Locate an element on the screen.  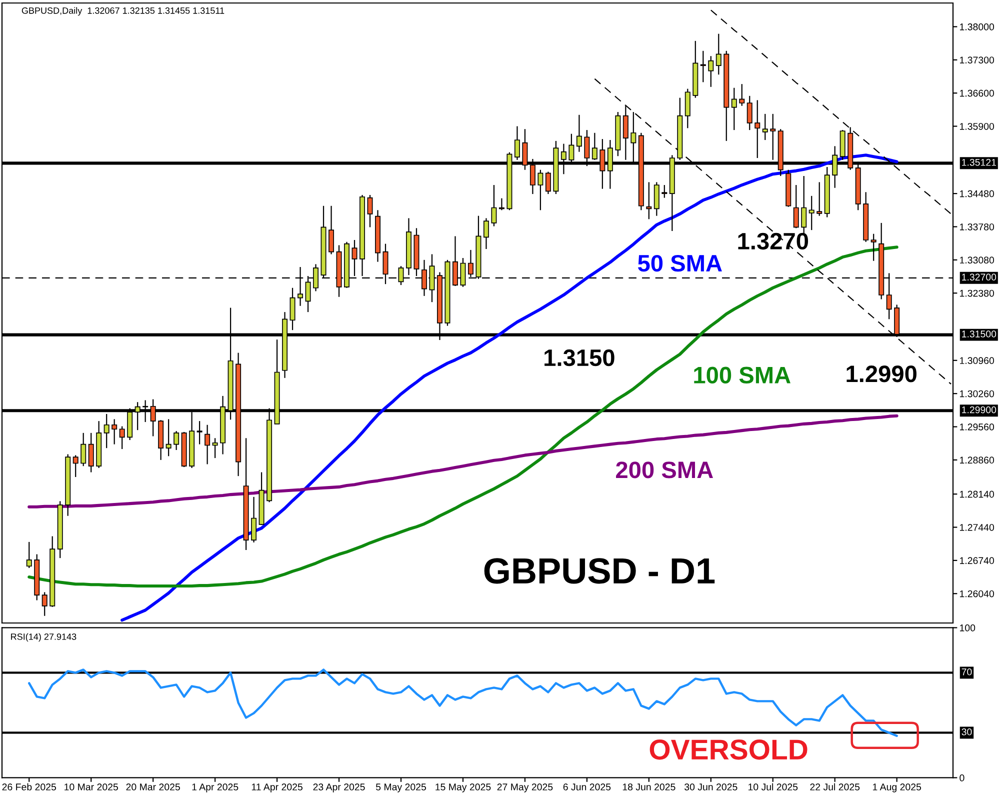
x-tick-label: 26 Feb 2025 is located at coordinates (29, 786).